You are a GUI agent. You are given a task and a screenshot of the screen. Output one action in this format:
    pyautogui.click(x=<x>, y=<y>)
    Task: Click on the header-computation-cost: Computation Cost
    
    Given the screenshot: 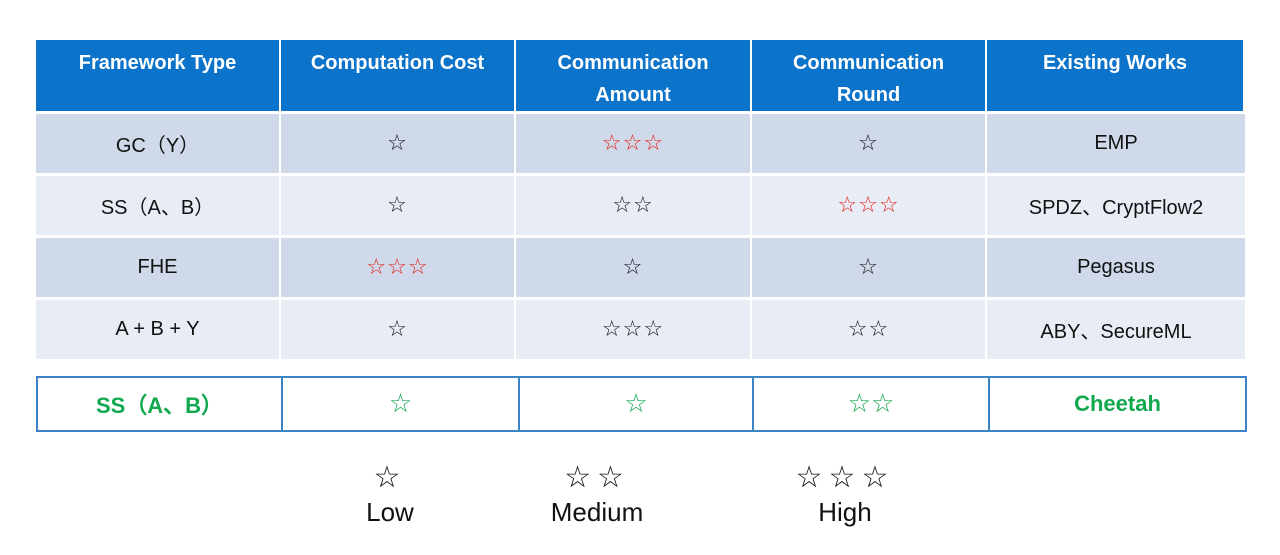 What is the action you would take?
    pyautogui.click(x=398, y=77)
    